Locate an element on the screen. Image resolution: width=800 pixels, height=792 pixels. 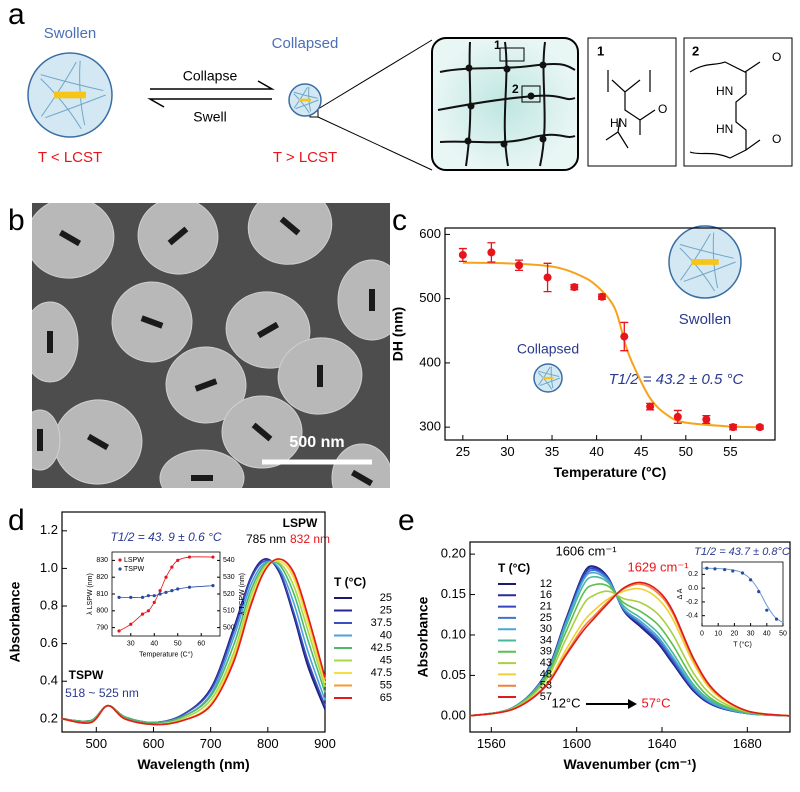
legend-label: TSPW is located at coordinates (134, 569).